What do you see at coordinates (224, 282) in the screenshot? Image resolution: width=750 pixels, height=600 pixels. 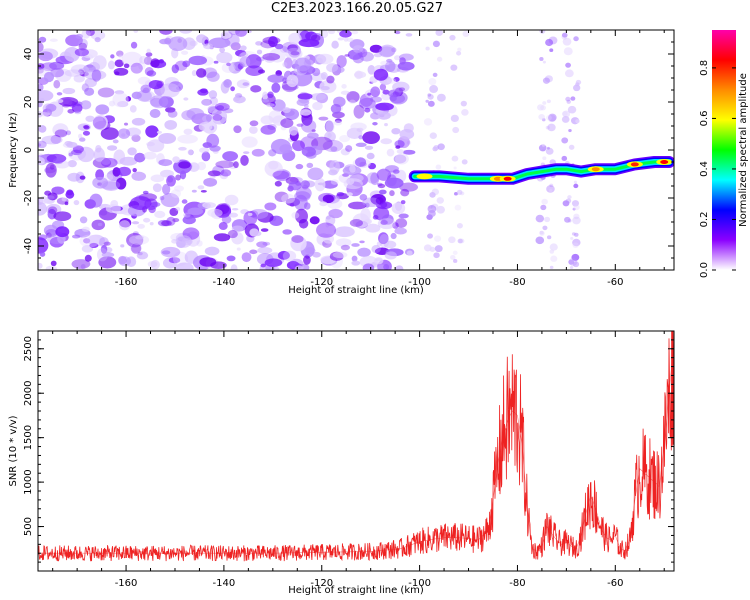 I see `x-tick-label: -140` at bounding box center [224, 282].